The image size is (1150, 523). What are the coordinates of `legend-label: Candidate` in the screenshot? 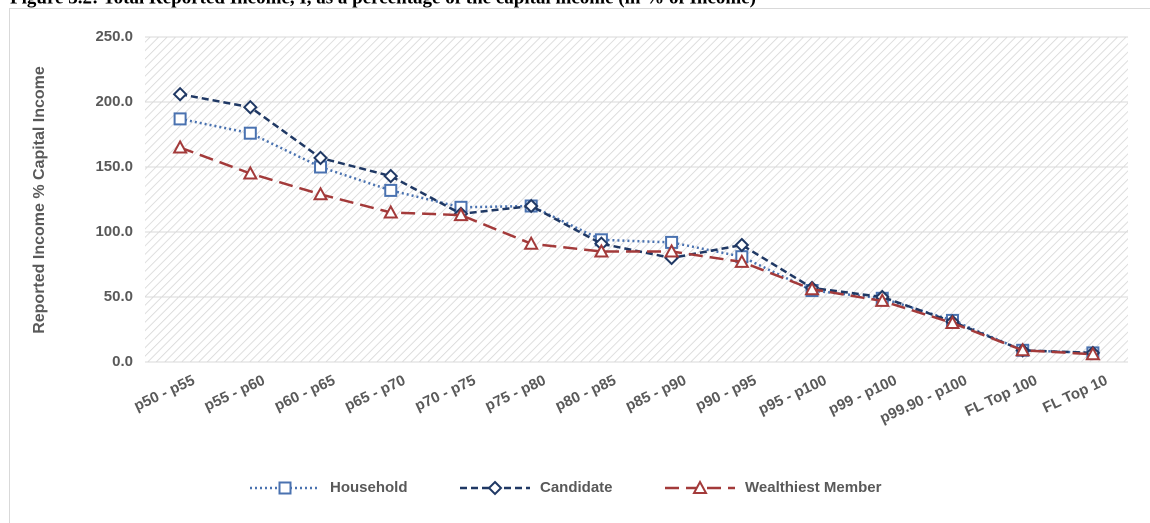 It's located at (576, 487).